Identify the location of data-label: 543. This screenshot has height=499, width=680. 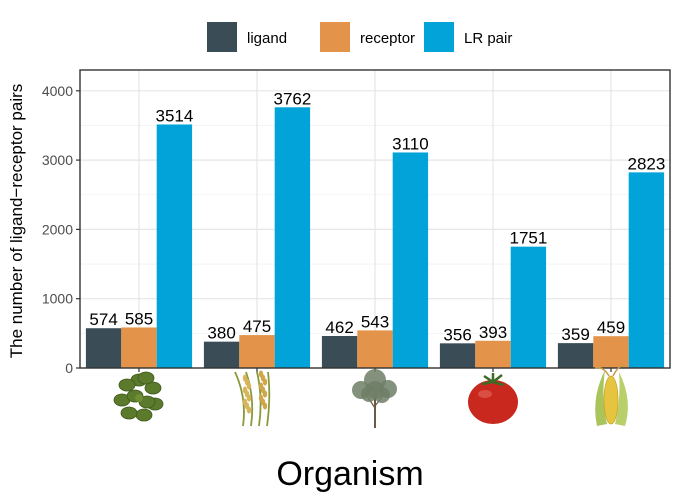
(375, 321).